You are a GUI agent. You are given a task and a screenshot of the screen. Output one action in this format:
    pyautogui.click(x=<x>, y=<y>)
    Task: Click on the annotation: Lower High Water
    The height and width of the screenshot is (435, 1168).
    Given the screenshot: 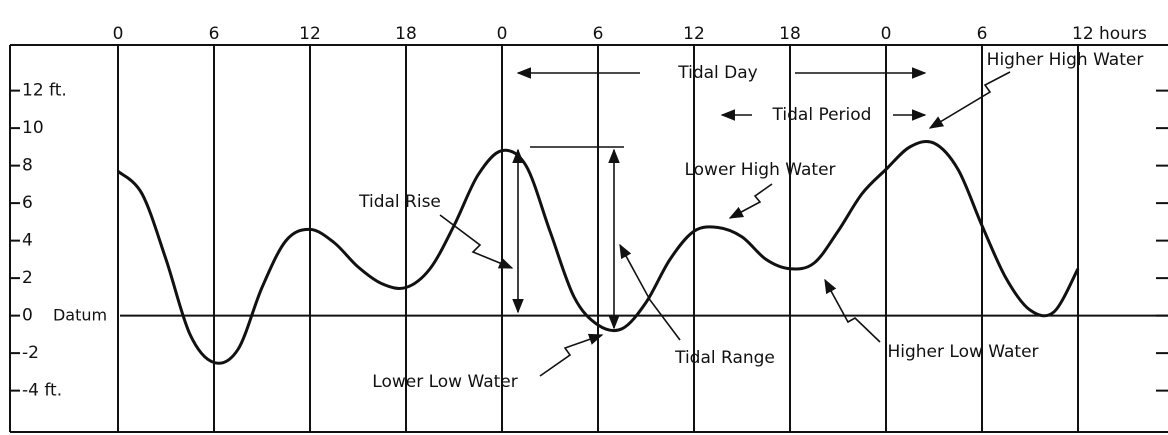 What is the action you would take?
    pyautogui.click(x=759, y=170)
    